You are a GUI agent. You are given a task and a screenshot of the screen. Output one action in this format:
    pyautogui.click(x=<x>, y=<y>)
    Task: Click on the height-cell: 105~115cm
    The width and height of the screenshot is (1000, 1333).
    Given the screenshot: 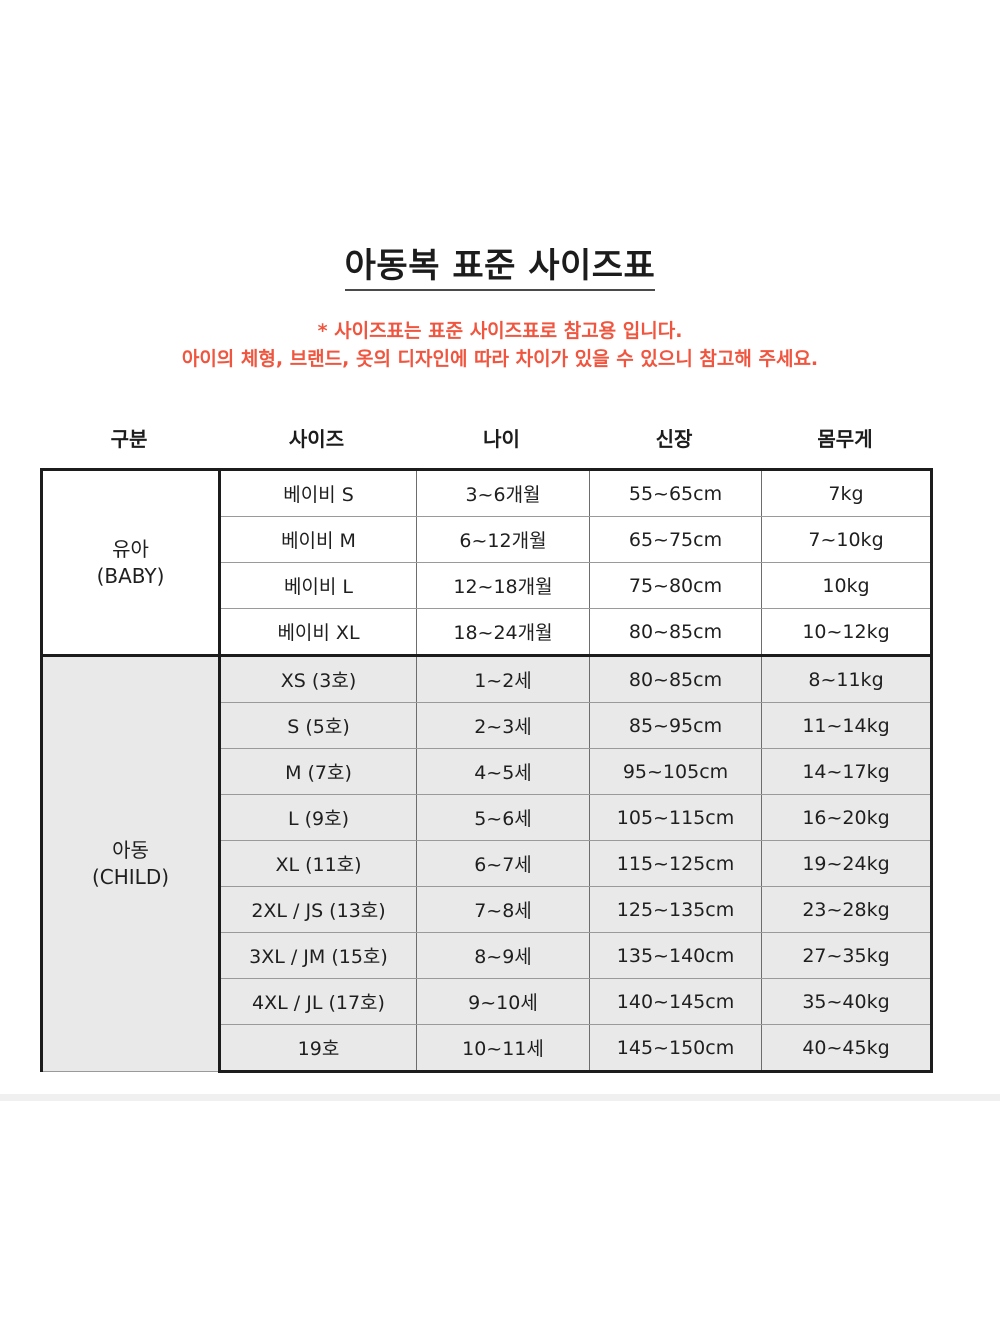 What is the action you would take?
    pyautogui.click(x=675, y=817)
    